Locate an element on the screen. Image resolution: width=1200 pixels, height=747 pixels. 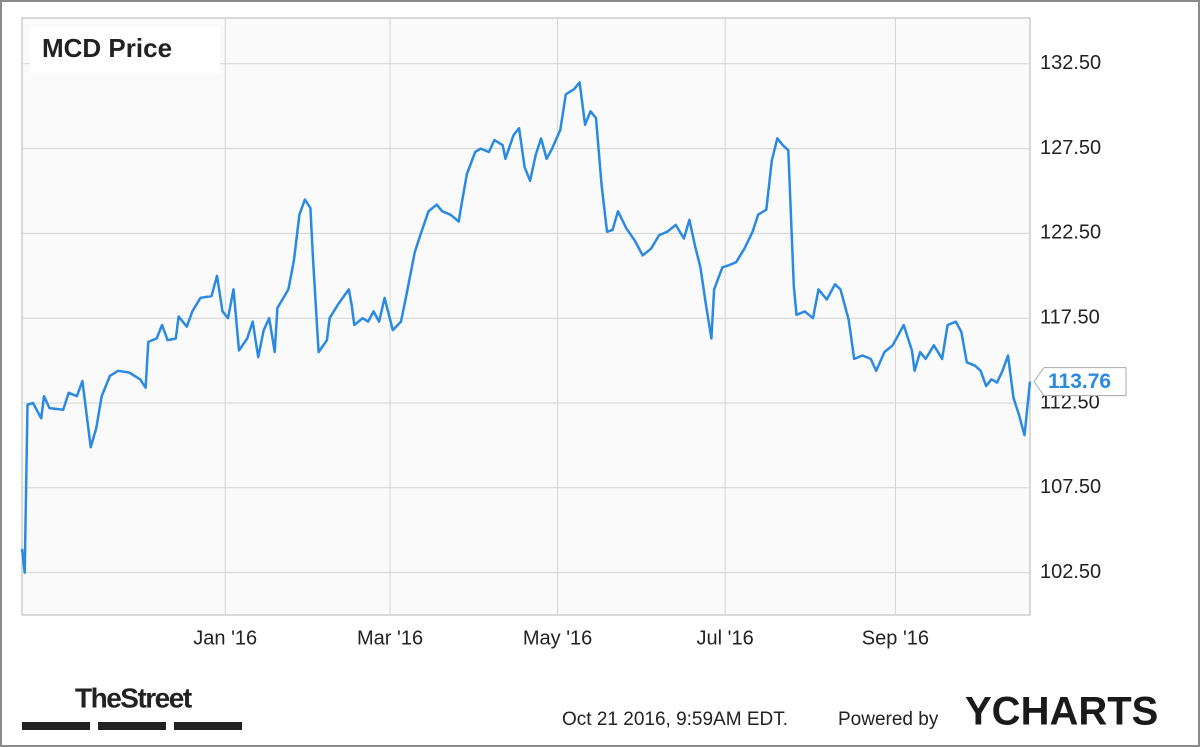
y-tick-label: 127.50 is located at coordinates (1070, 148).